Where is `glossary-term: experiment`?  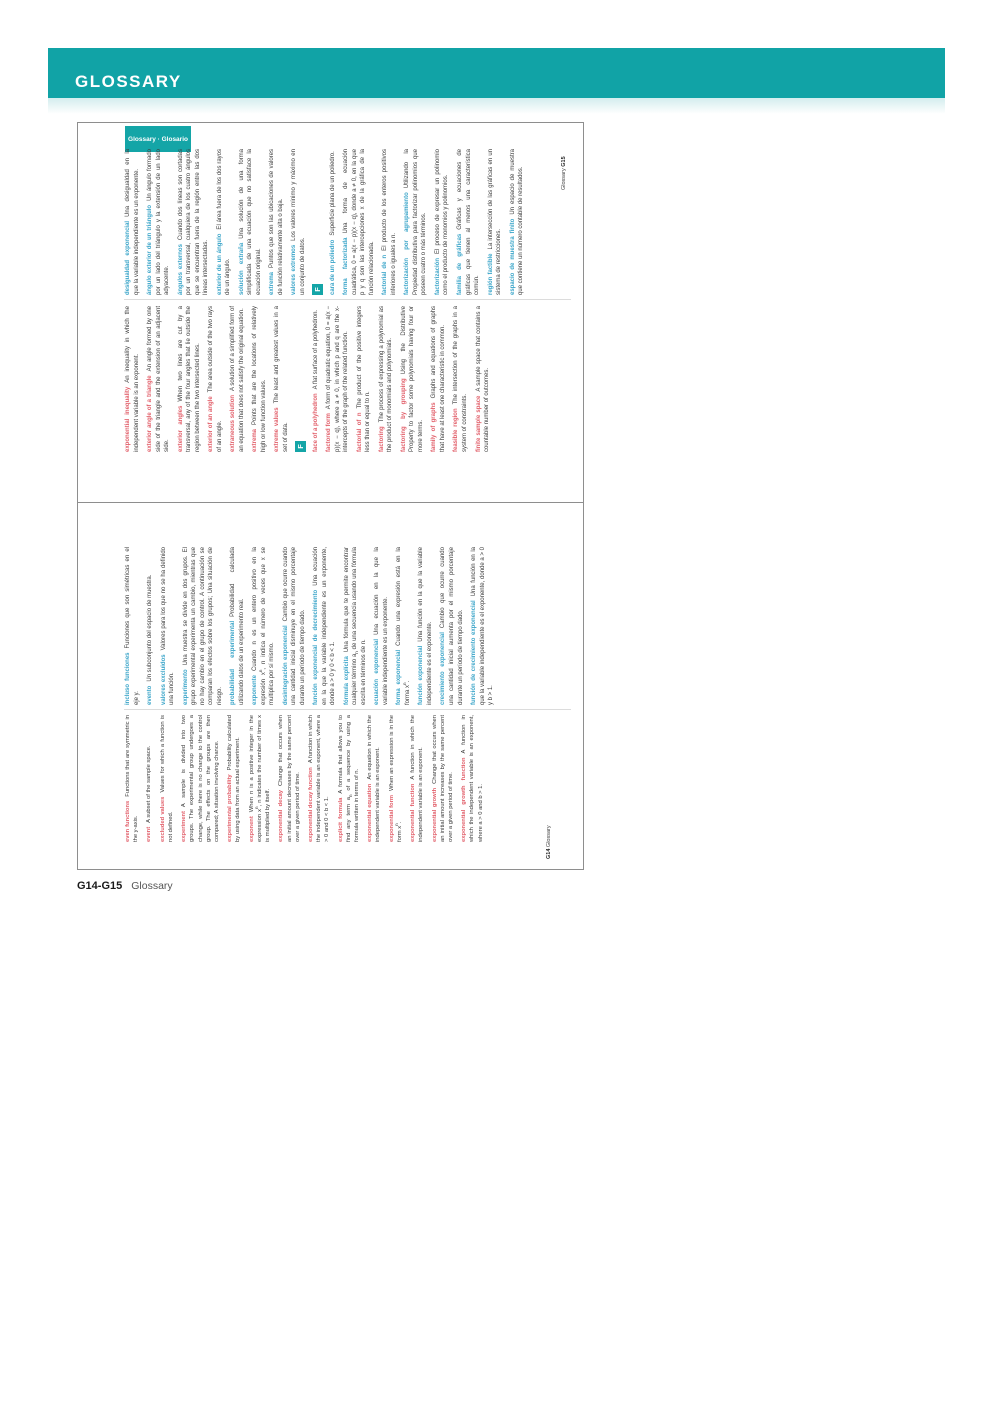
glossary-term: experiment is located at coordinates (184, 826).